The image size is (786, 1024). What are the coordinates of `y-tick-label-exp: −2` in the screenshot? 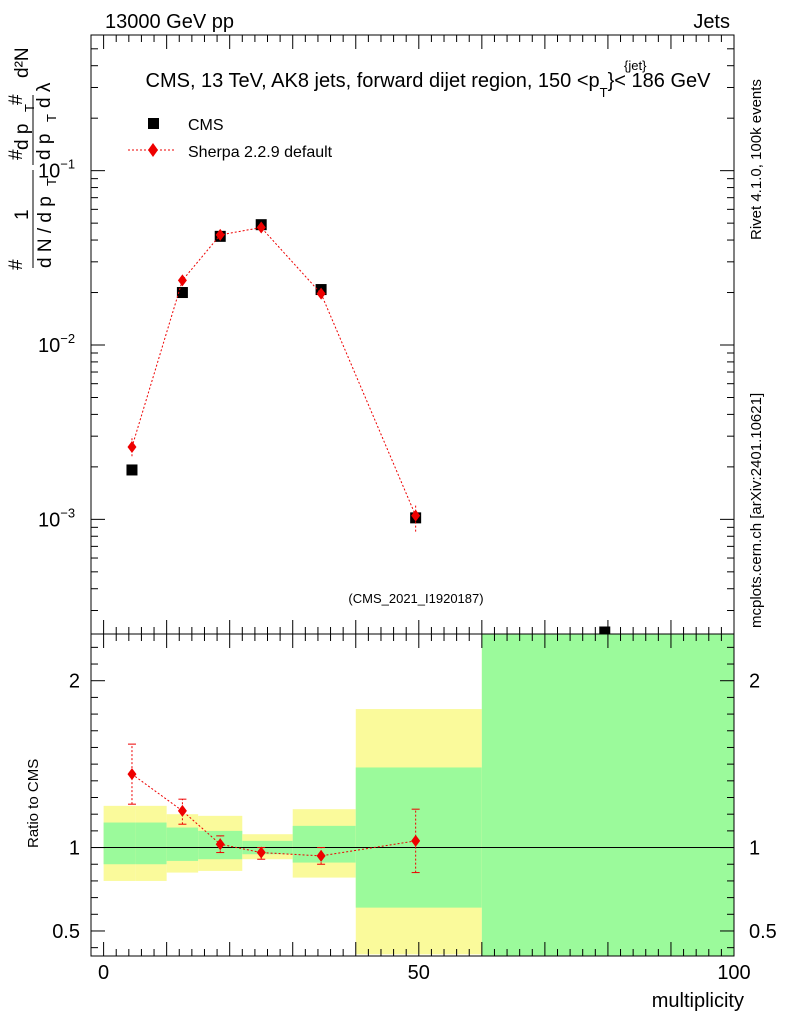 It's located at (67, 338).